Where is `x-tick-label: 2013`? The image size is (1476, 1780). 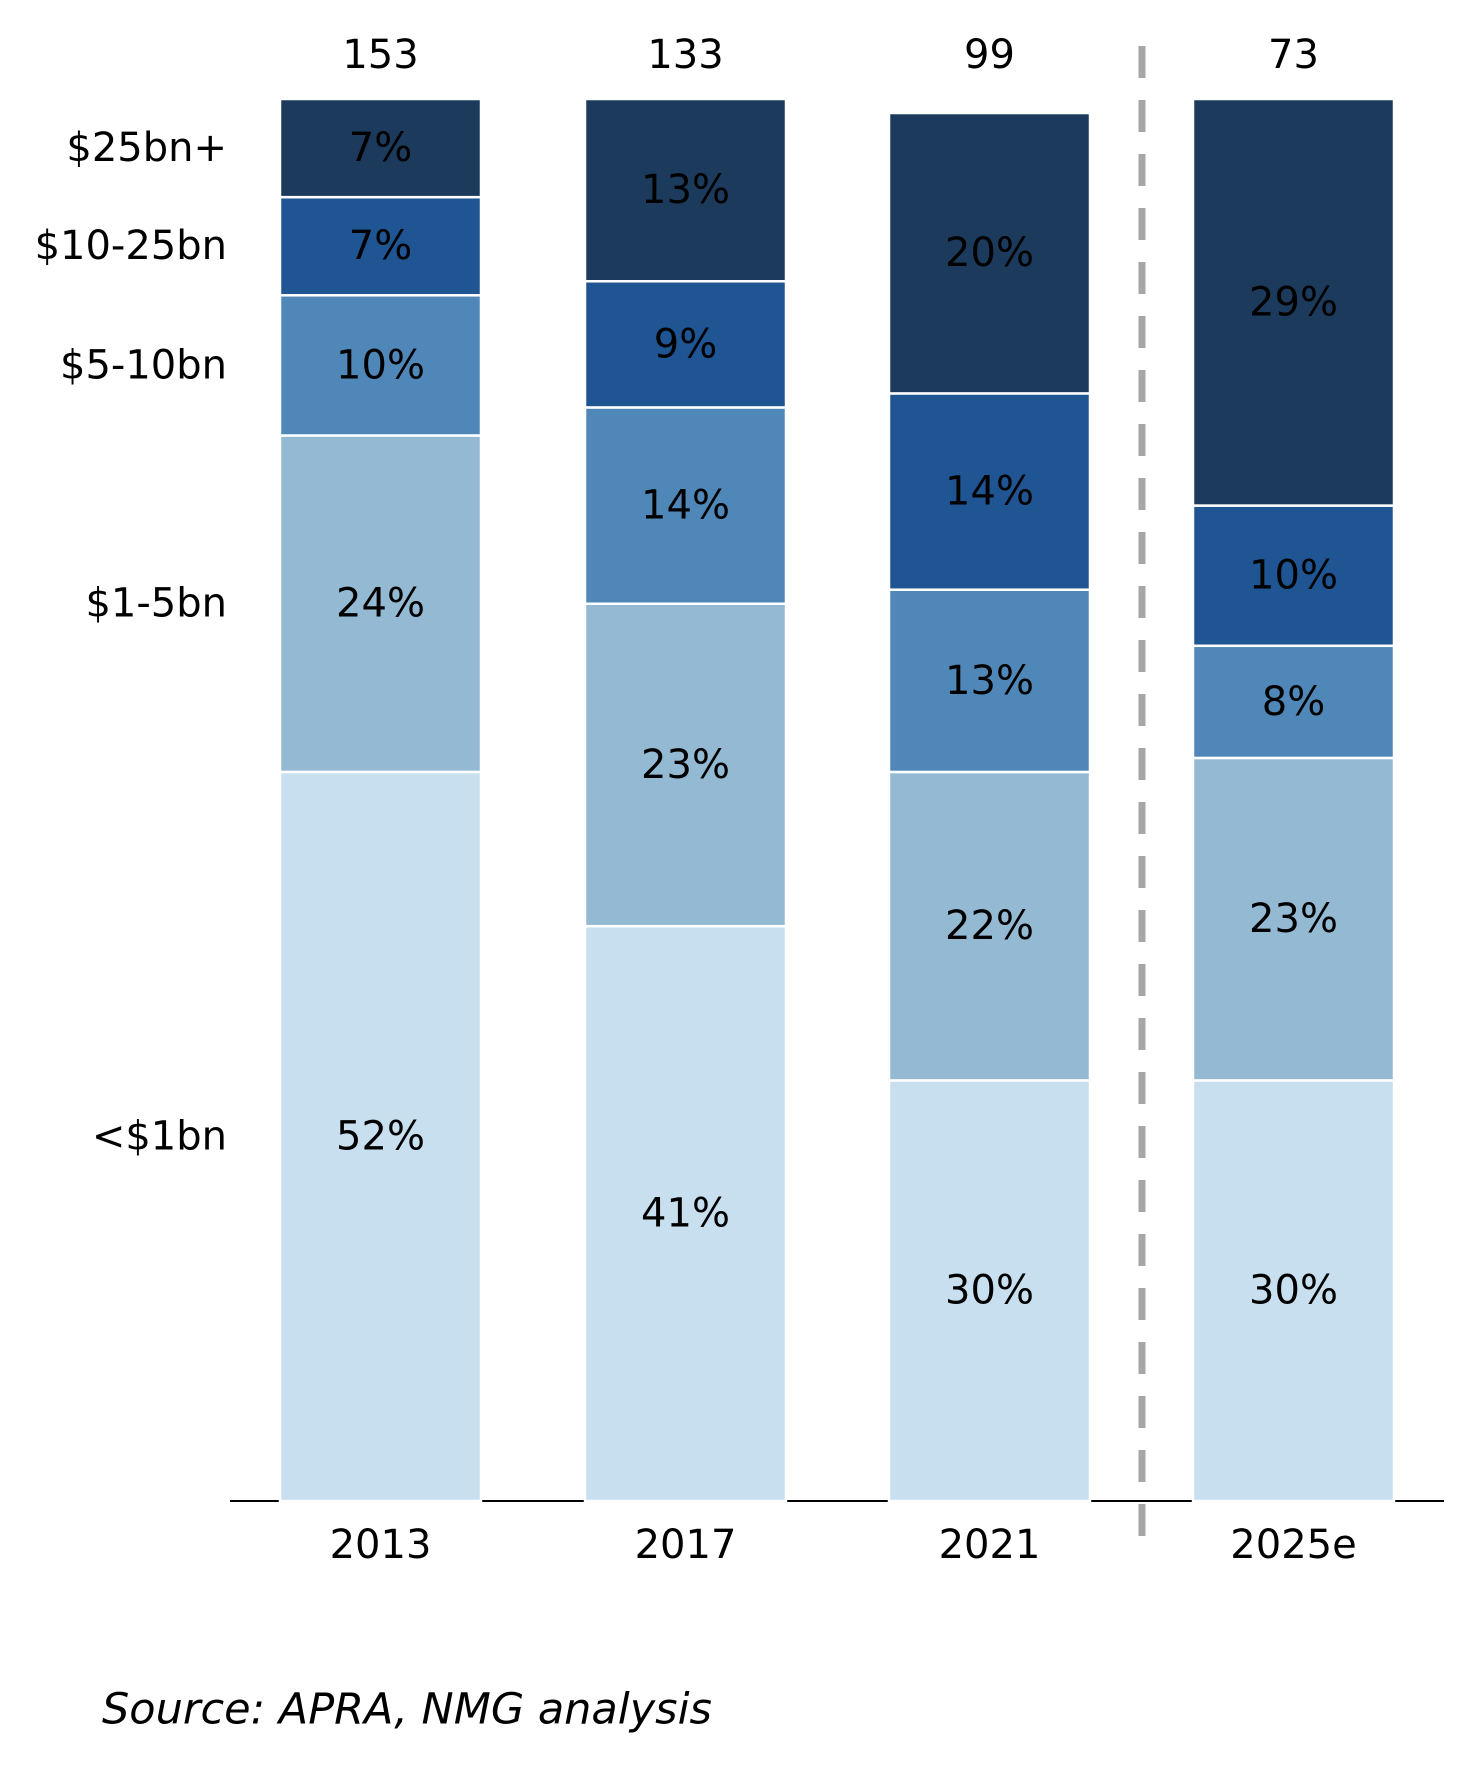
x-tick-label: 2013 is located at coordinates (381, 1545).